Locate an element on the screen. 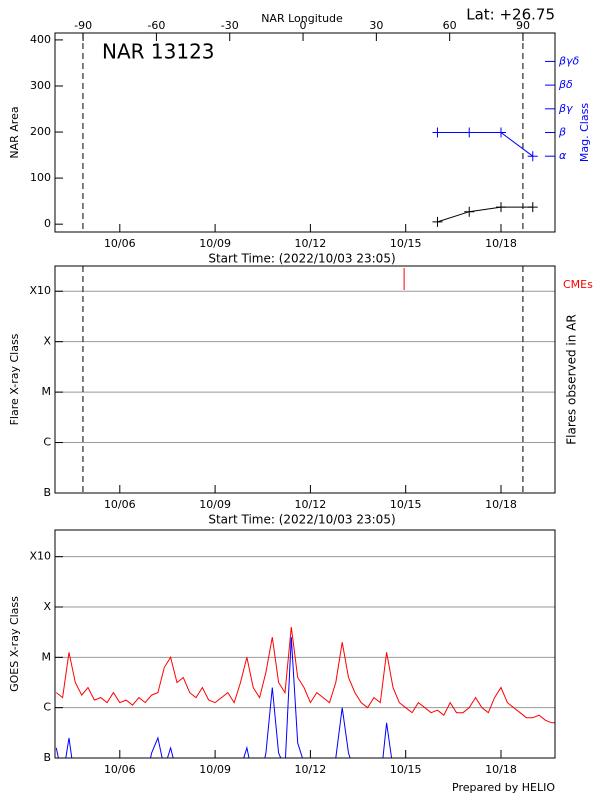 The height and width of the screenshot is (800, 600). x2-tick-label: 60 is located at coordinates (450, 25).